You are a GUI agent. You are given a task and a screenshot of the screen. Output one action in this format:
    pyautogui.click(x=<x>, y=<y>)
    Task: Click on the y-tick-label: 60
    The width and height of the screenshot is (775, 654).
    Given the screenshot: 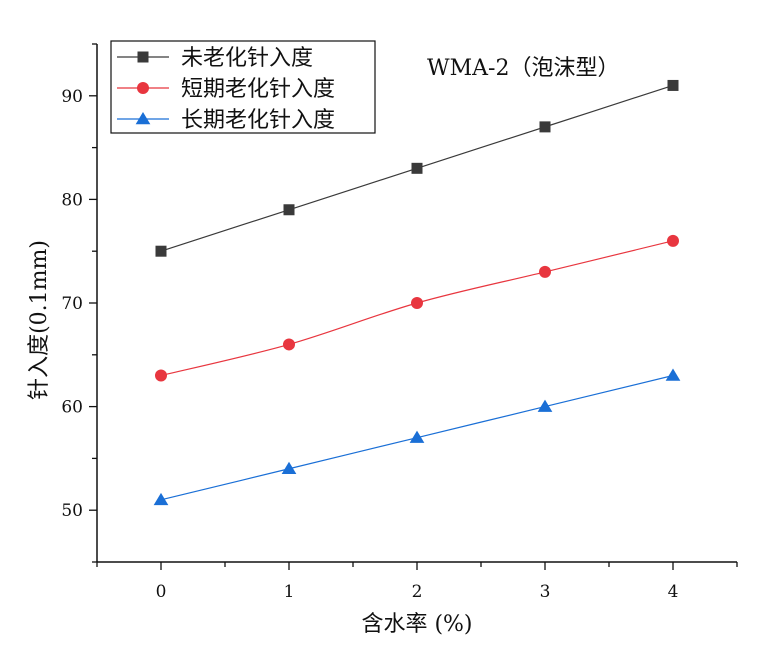 What is the action you would take?
    pyautogui.click(x=72, y=408)
    